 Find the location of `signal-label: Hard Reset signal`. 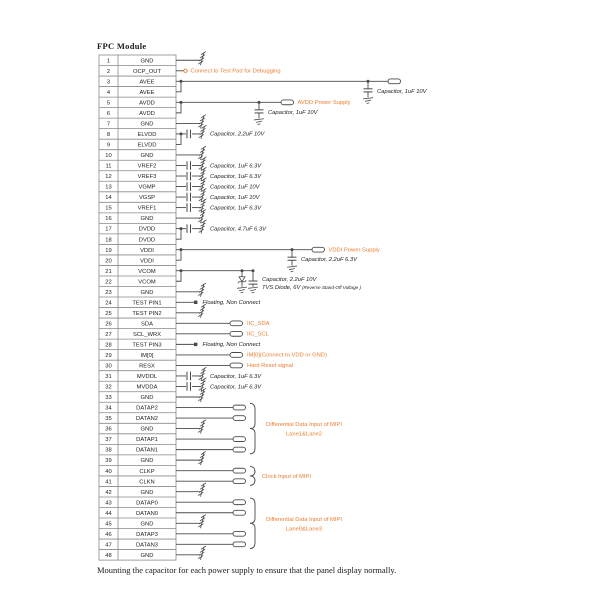

signal-label: Hard Reset signal is located at coordinates (270, 366).